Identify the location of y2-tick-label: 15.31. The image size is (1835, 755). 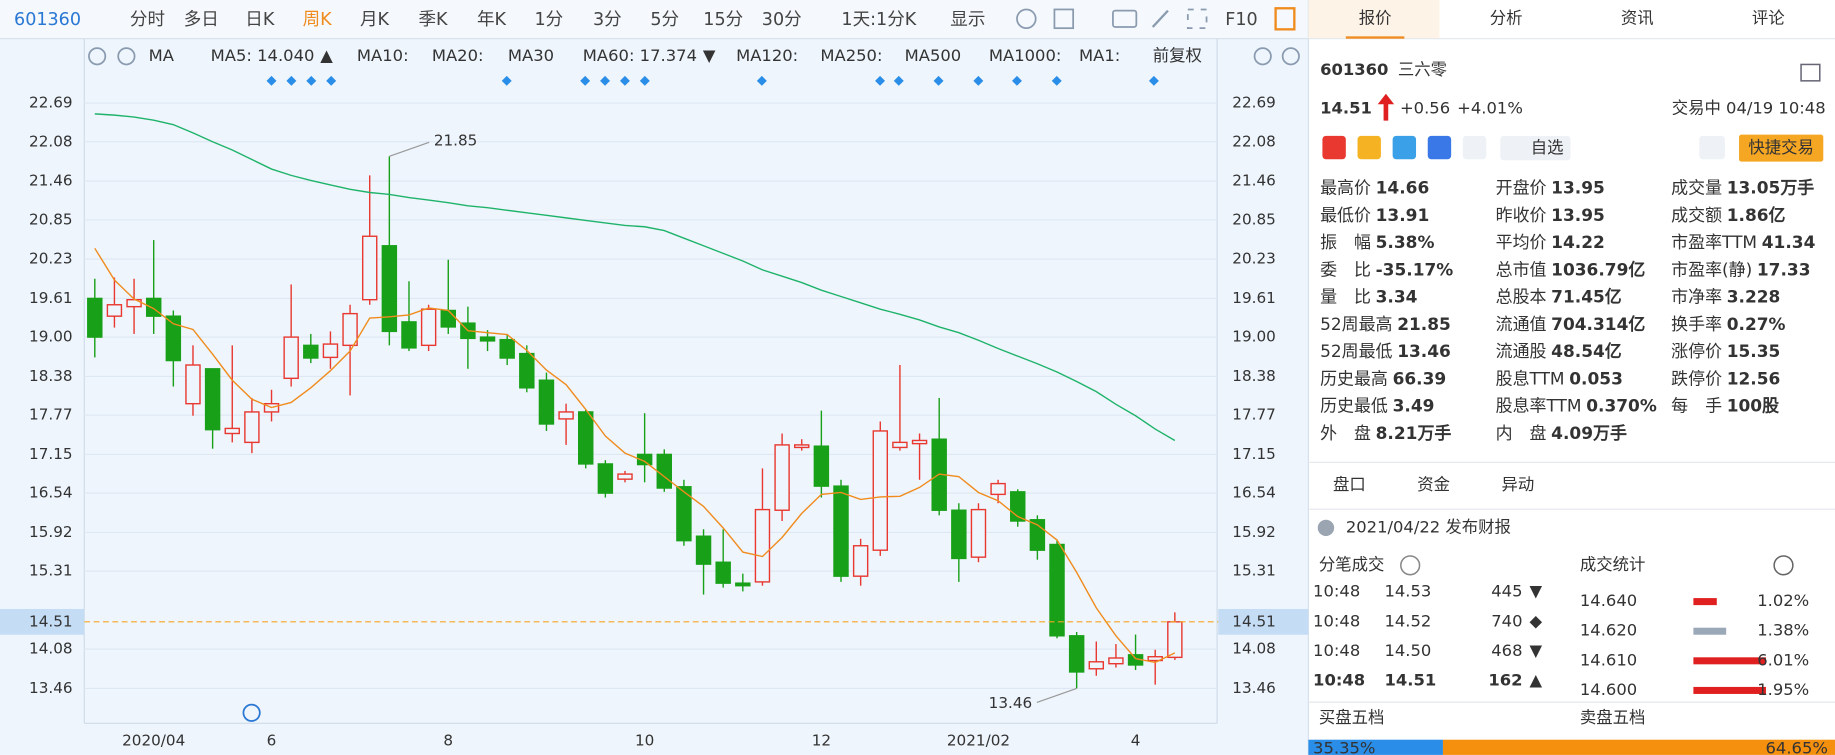
(1254, 571).